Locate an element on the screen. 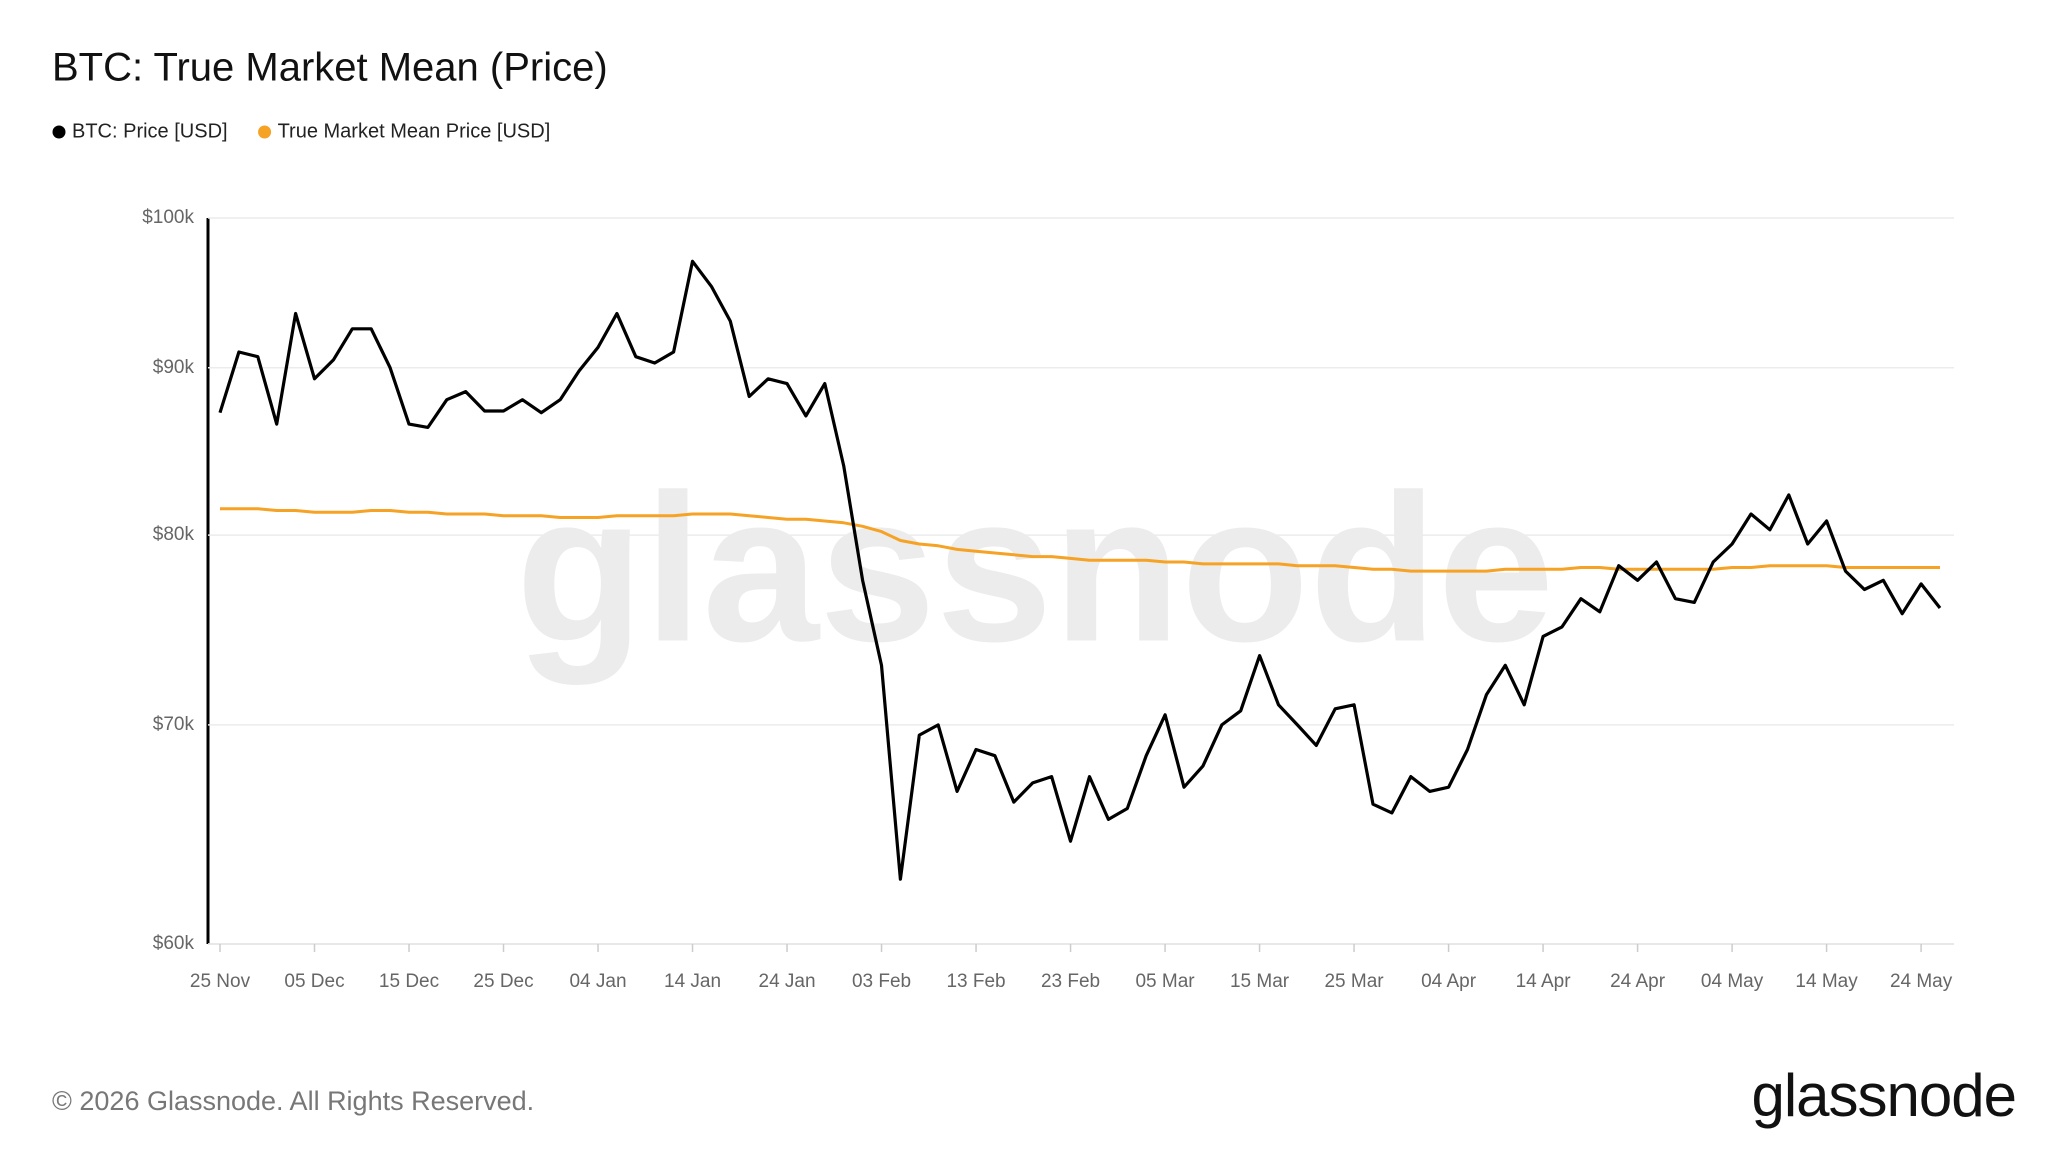  x-tick-label: 23 Feb is located at coordinates (1070, 981).